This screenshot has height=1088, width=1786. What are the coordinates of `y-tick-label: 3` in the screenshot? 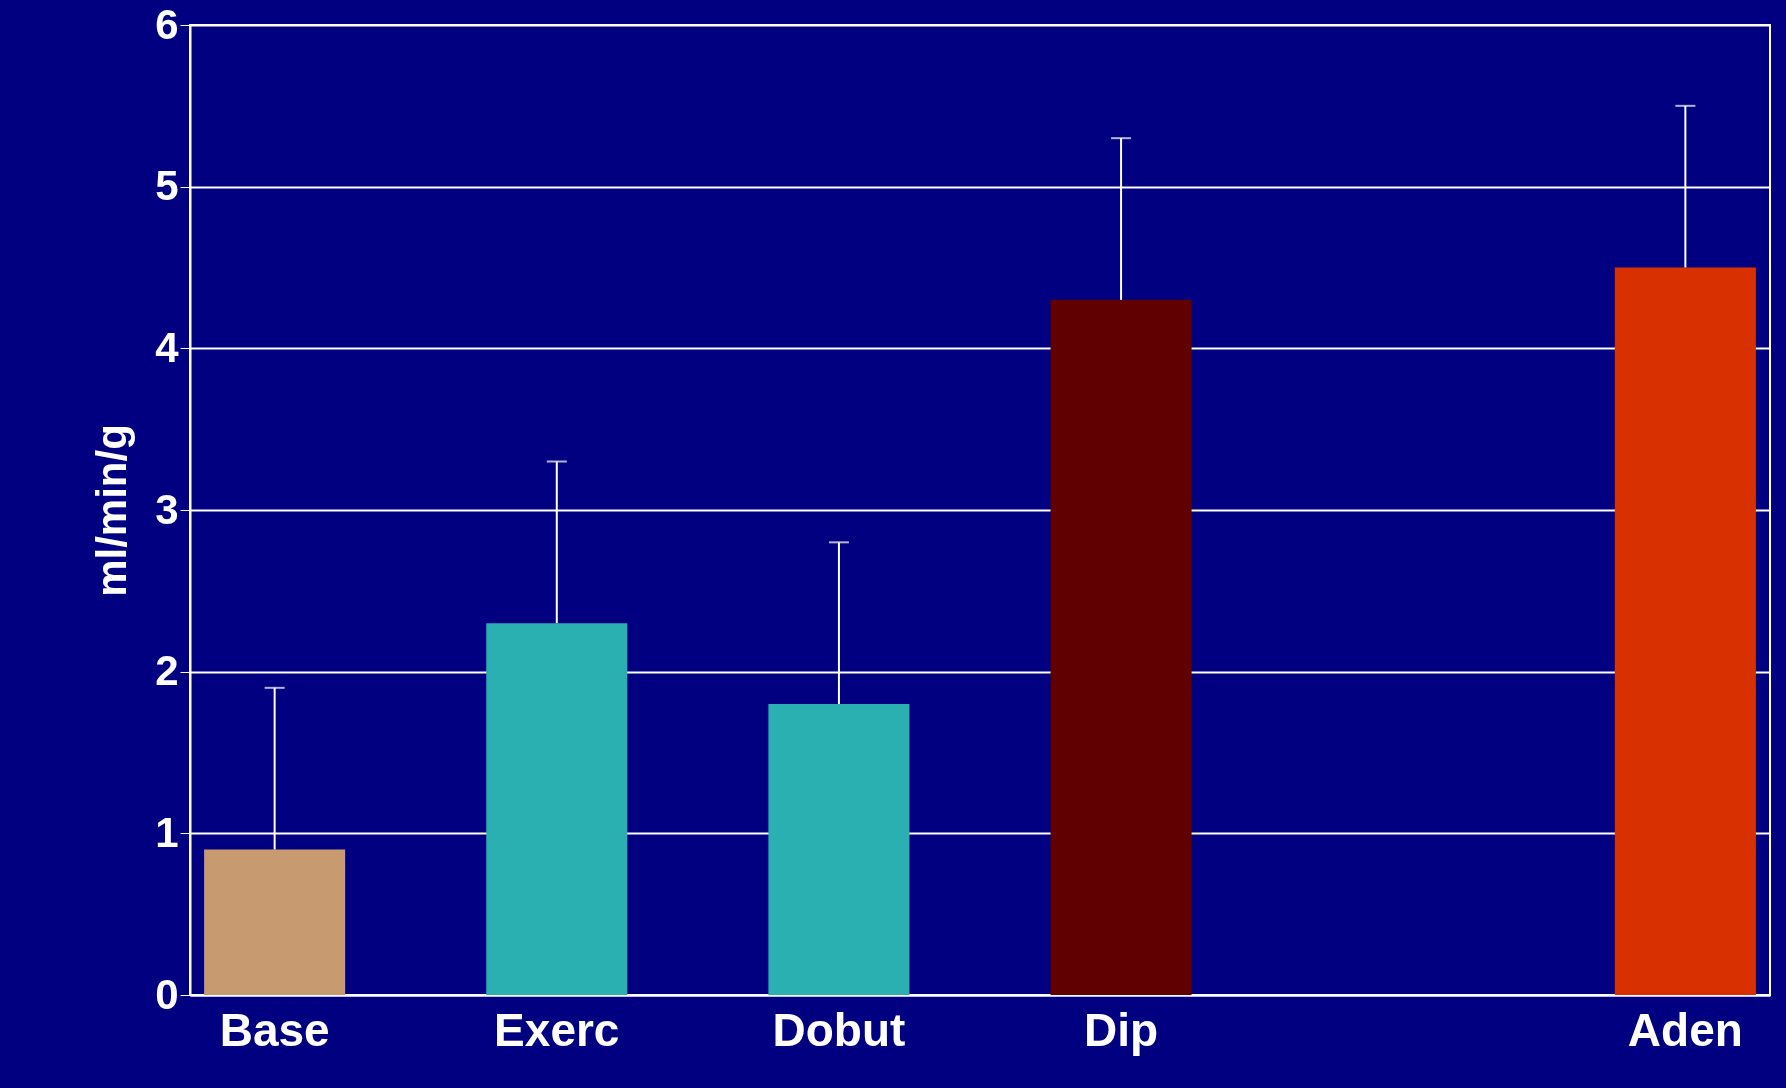 It's located at (167, 509).